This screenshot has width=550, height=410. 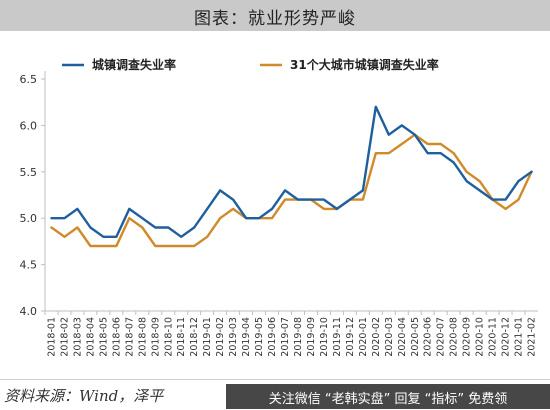 What do you see at coordinates (90, 337) in the screenshot?
I see `x-tick-label: 2018-04` at bounding box center [90, 337].